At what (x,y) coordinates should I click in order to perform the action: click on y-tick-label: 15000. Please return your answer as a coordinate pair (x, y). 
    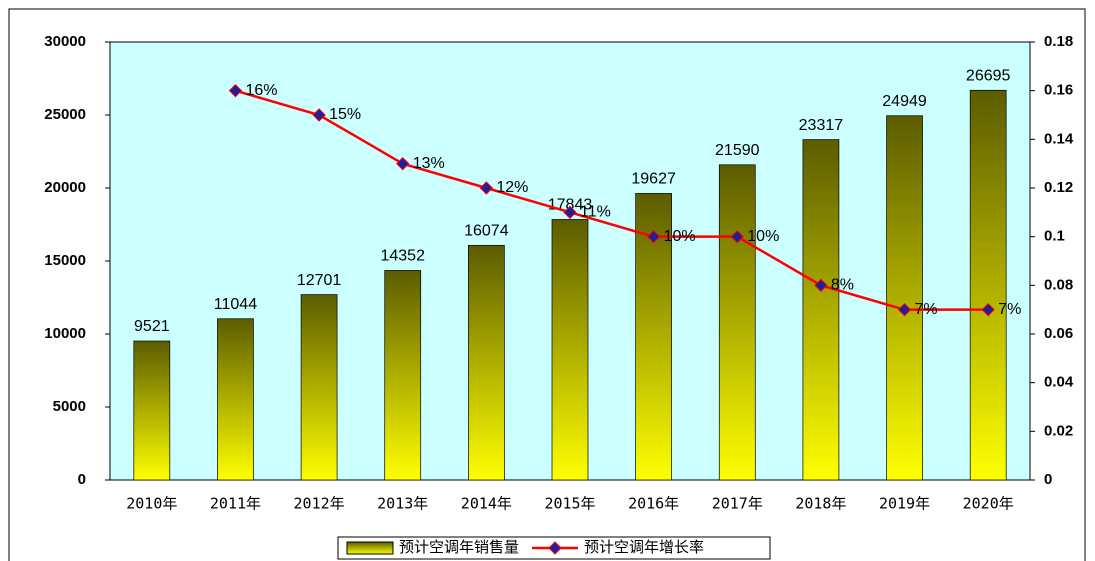
    Looking at the image, I should click on (65, 260).